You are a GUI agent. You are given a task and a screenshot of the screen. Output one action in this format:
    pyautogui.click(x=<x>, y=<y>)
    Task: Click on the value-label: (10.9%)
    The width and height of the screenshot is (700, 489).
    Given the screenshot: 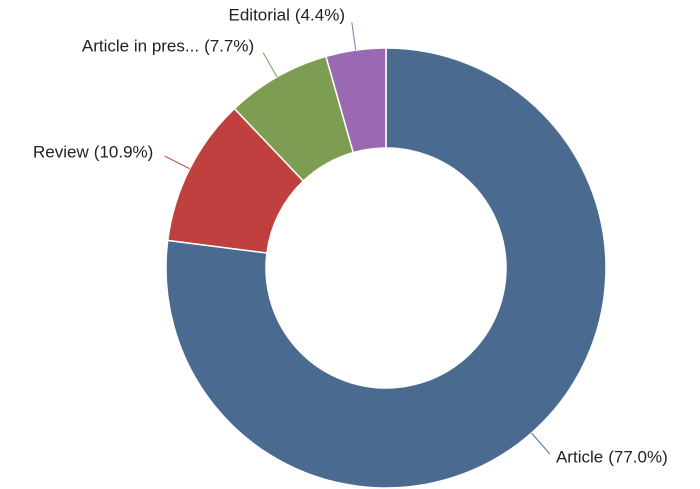 What is the action you would take?
    pyautogui.click(x=124, y=152)
    